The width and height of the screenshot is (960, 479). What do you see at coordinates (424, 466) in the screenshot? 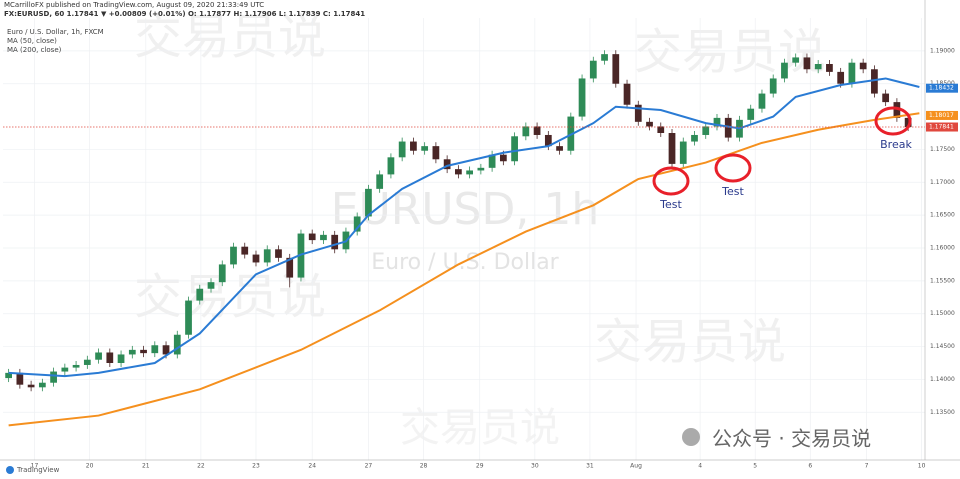
I see `x-tick-label: 28` at bounding box center [424, 466].